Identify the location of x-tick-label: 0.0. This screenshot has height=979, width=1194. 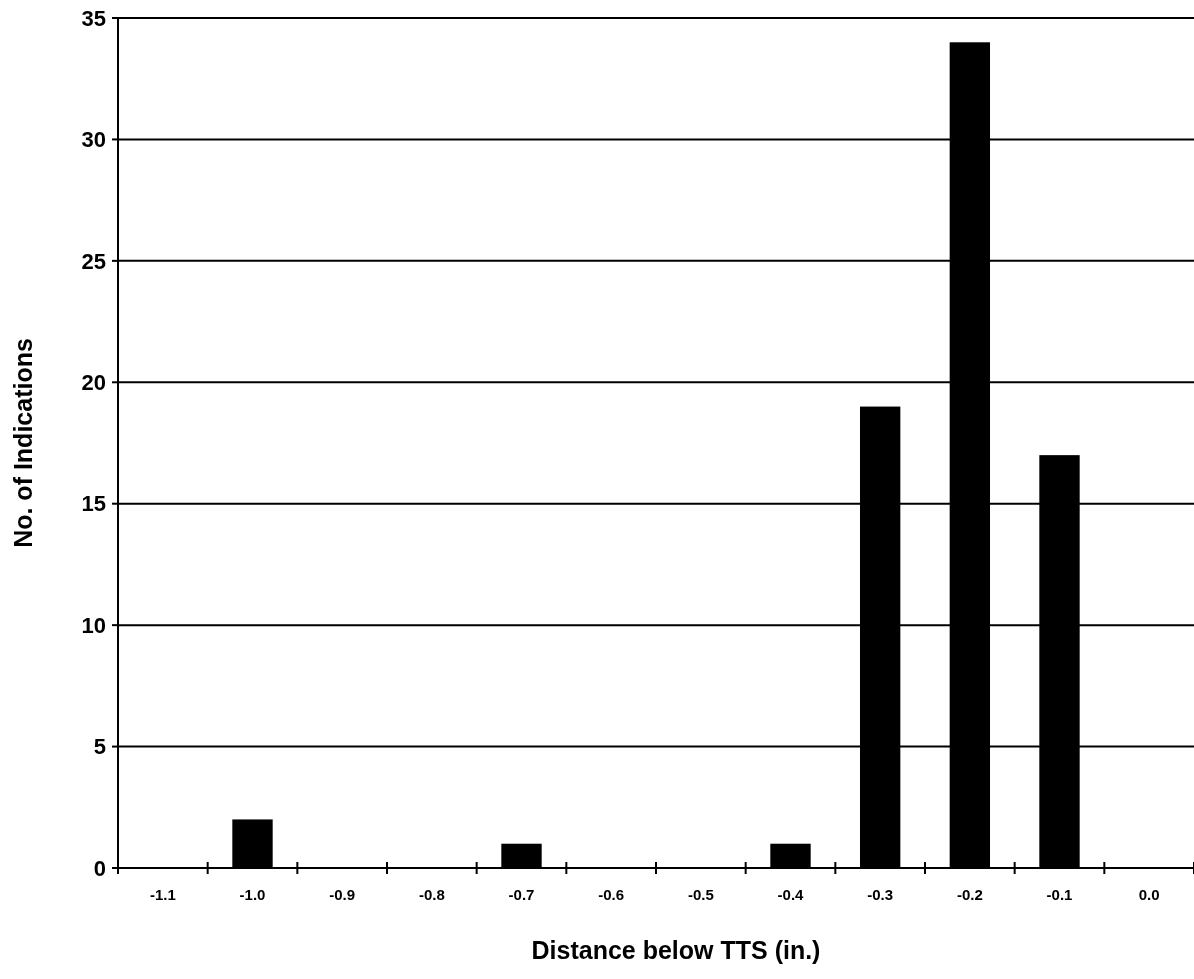
(1149, 894).